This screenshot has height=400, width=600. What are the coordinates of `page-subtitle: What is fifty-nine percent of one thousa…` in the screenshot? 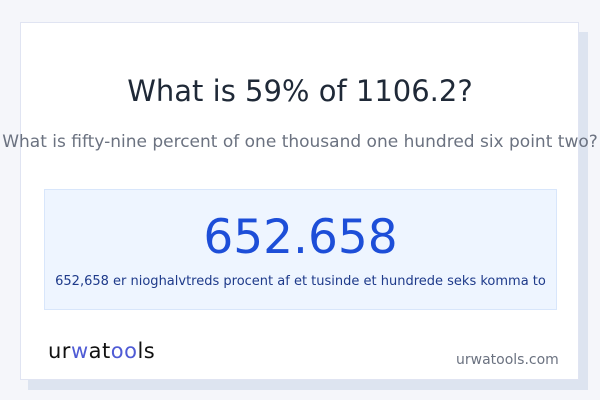 It's located at (300, 142).